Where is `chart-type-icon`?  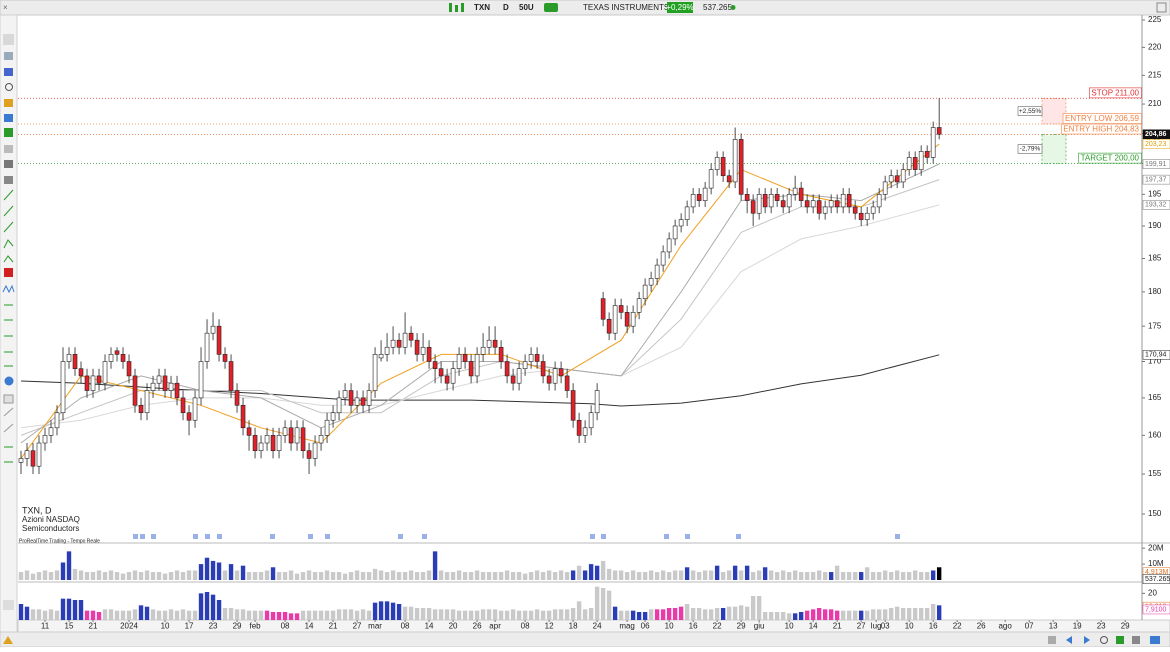
chart-type-icon is located at coordinates (551, 7).